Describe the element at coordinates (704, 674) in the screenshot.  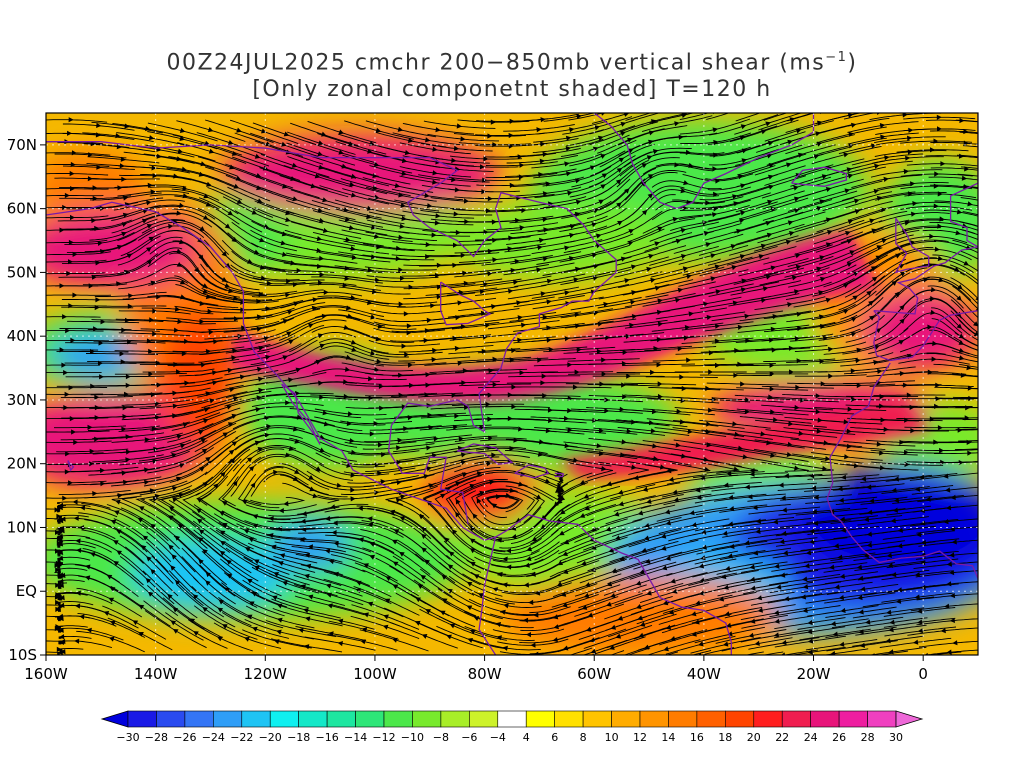
I see `x-tick-label: 40W` at that location.